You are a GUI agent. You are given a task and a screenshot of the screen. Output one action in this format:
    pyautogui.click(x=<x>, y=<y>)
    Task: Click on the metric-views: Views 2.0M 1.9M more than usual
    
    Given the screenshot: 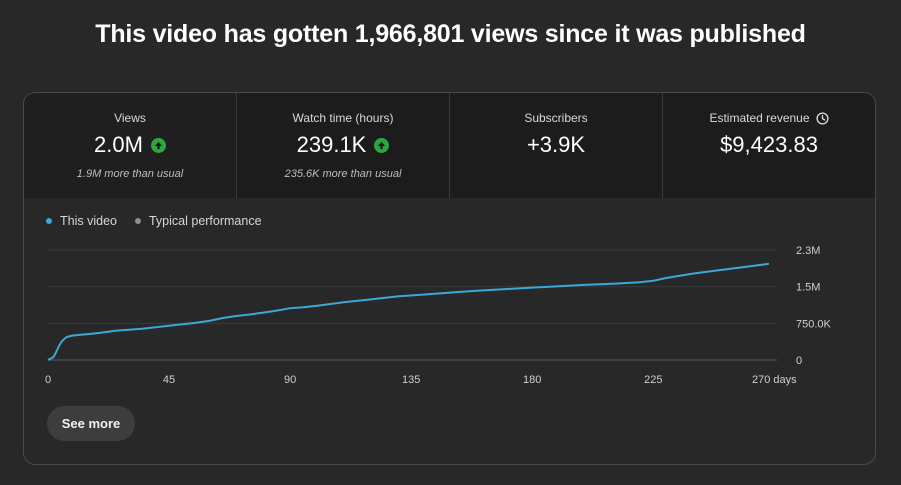 What is the action you would take?
    pyautogui.click(x=130, y=145)
    